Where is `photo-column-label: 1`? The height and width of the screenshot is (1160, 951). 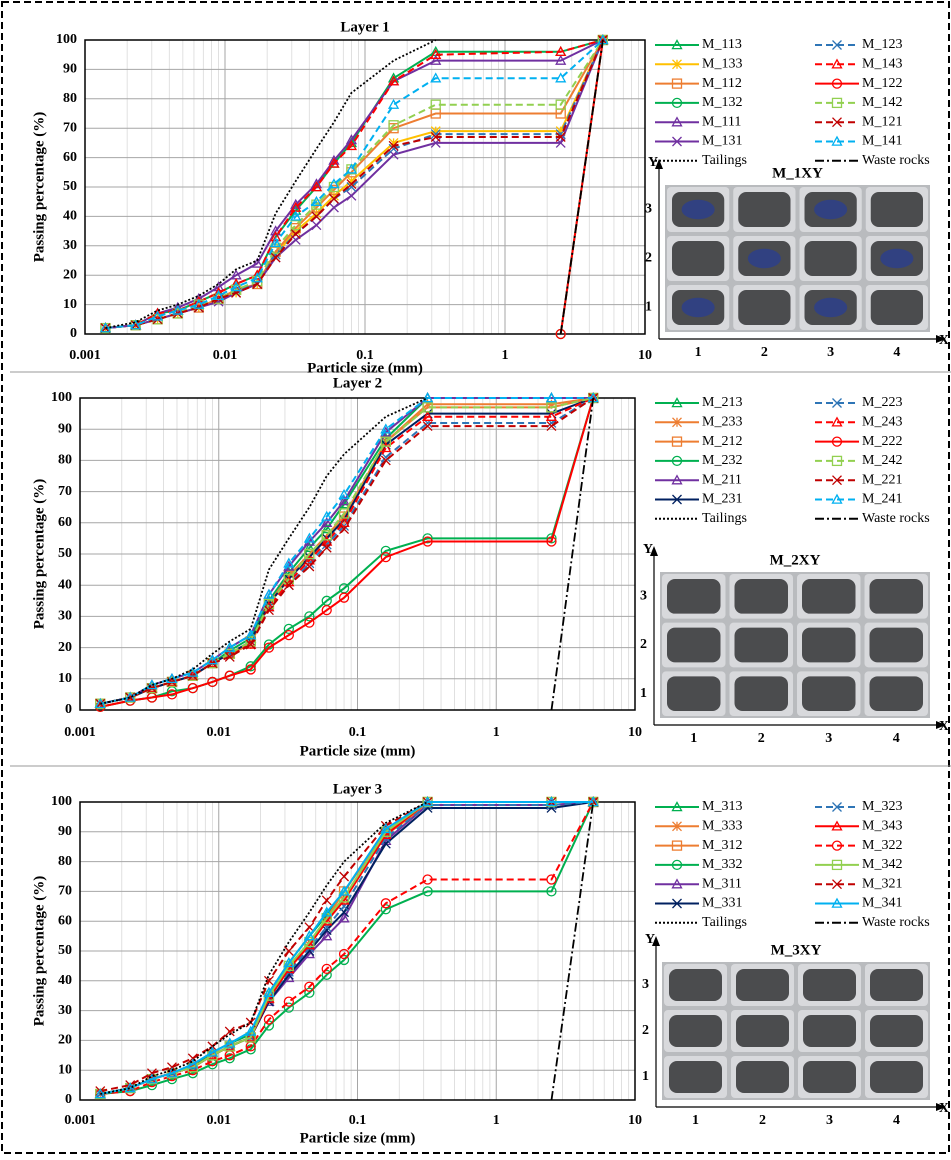
photo-column-label: 1 is located at coordinates (693, 738).